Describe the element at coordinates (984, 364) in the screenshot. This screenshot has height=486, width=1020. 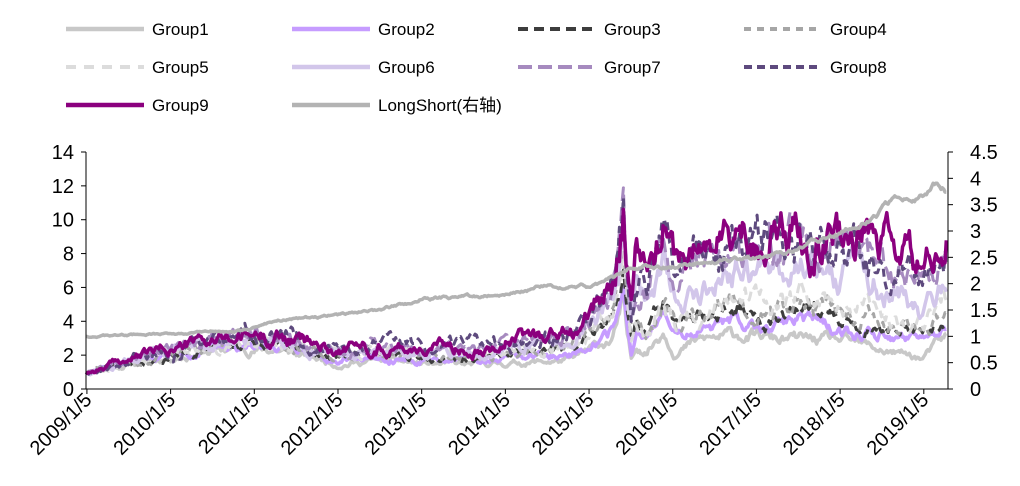
I see `y-right-tick-label: 0.5` at that location.